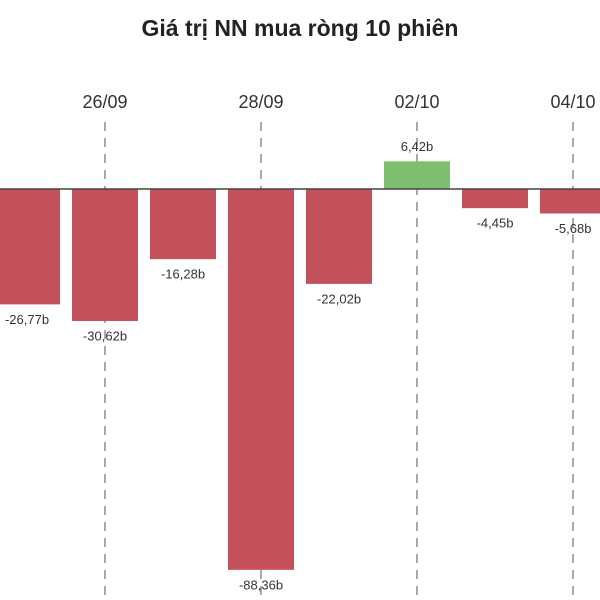 The image size is (600, 600). I want to click on x-tick-label: 02/10, so click(416, 102).